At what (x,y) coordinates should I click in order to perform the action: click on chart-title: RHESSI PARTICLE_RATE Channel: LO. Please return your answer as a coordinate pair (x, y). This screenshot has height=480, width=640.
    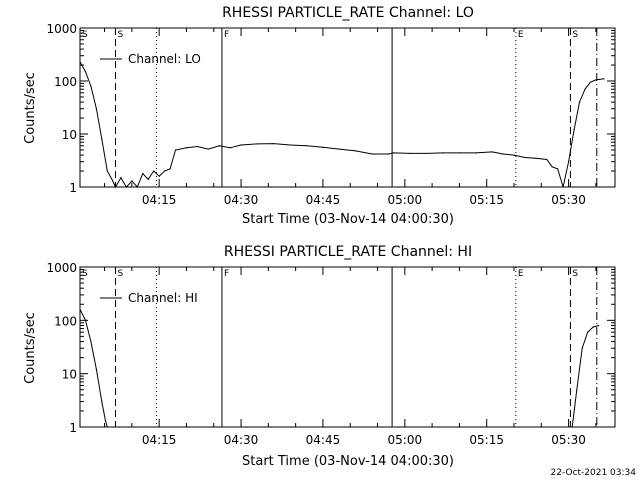
    Looking at the image, I should click on (348, 13).